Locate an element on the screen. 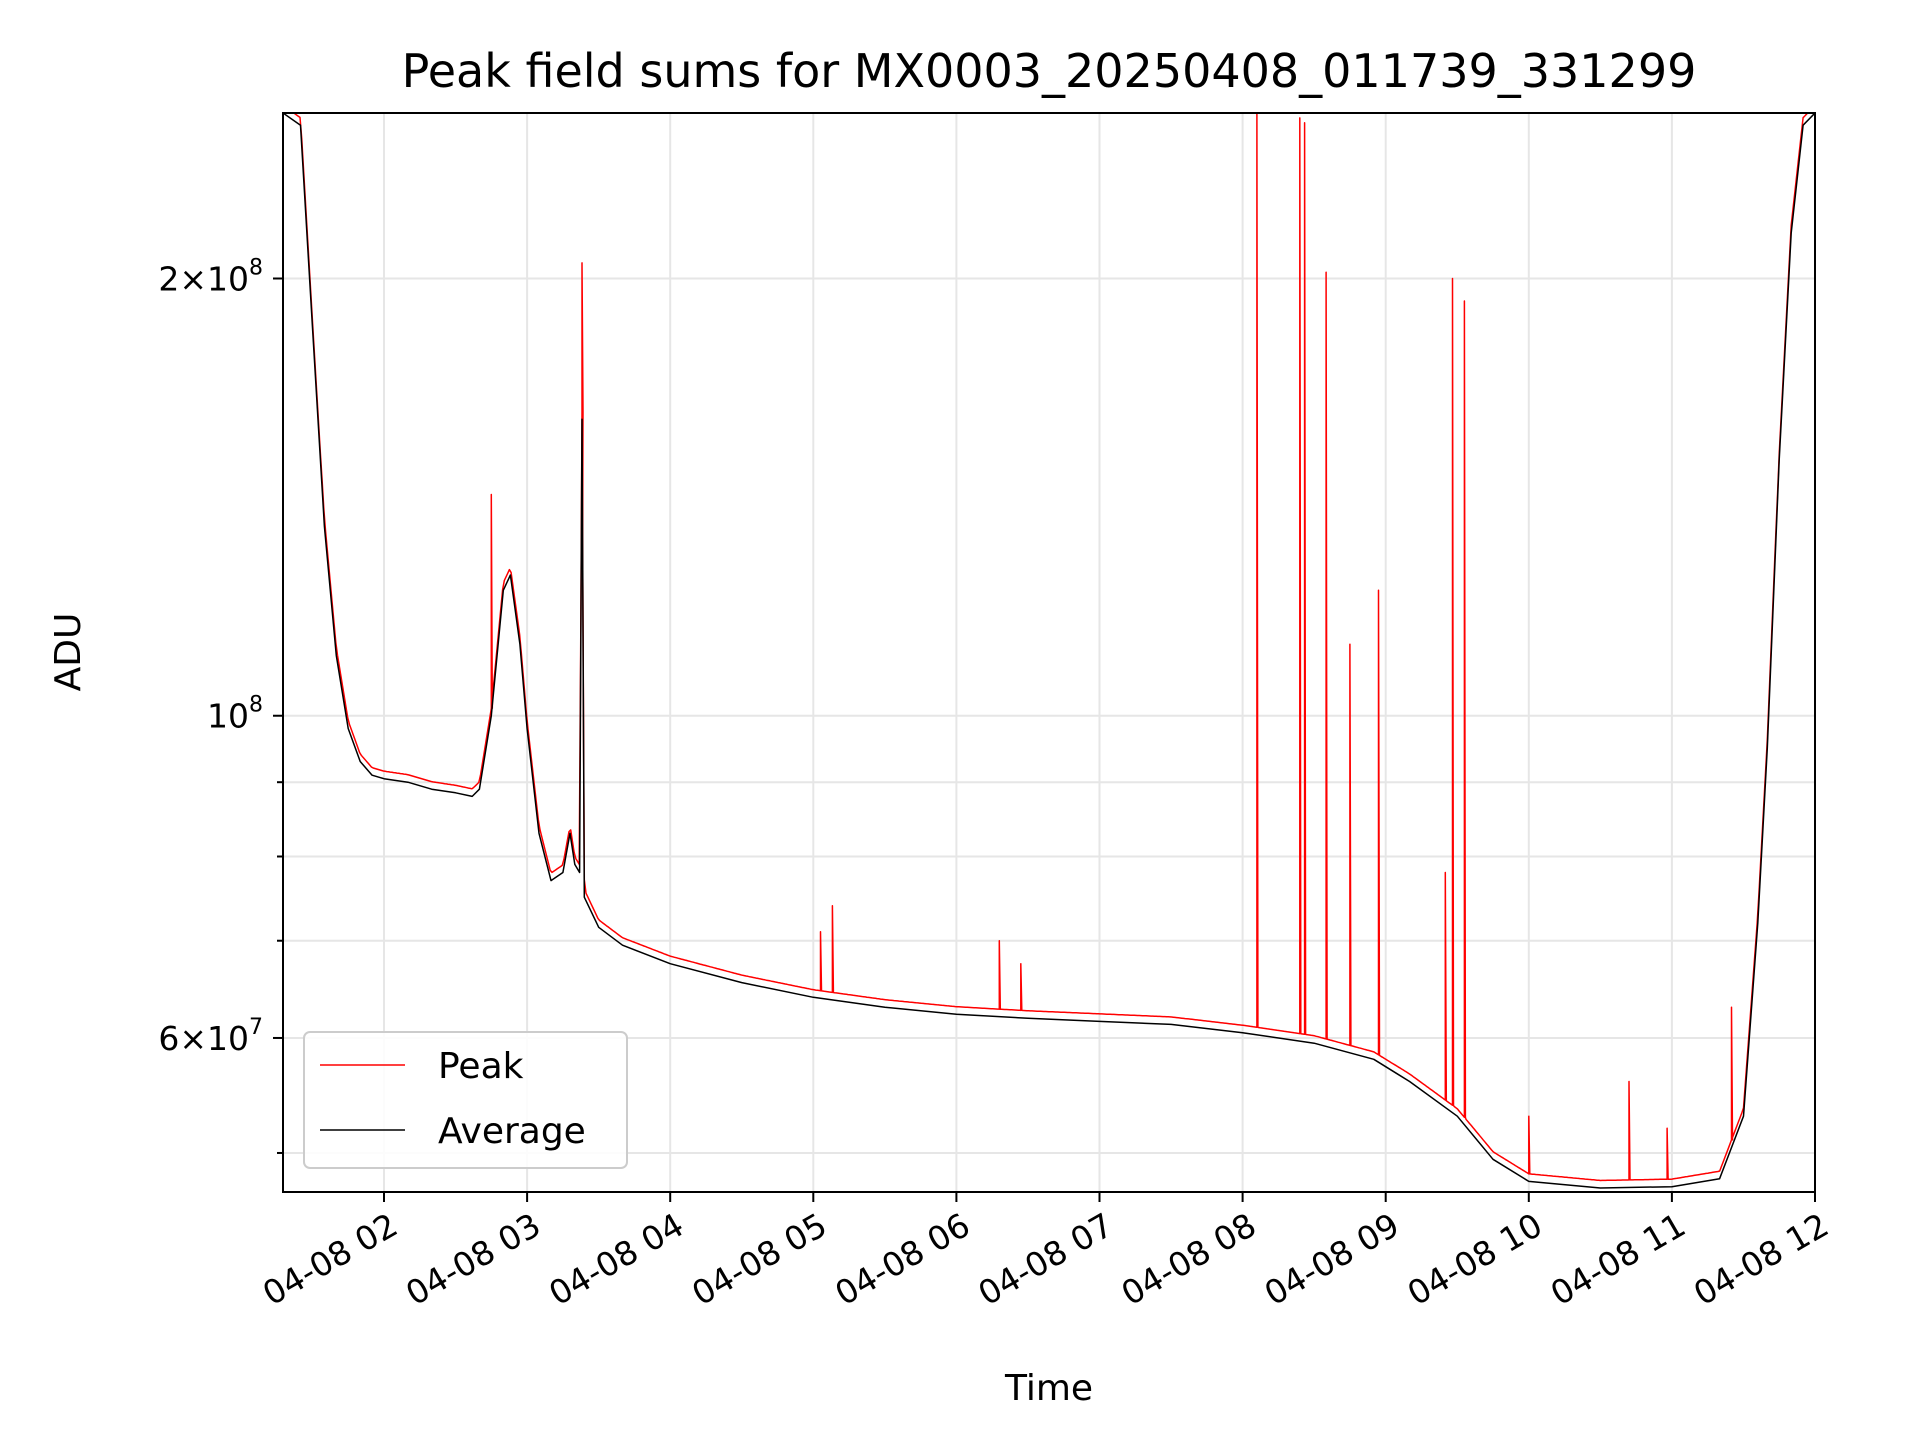 The image size is (1920, 1440). legend-average-label: Average is located at coordinates (512, 1131).